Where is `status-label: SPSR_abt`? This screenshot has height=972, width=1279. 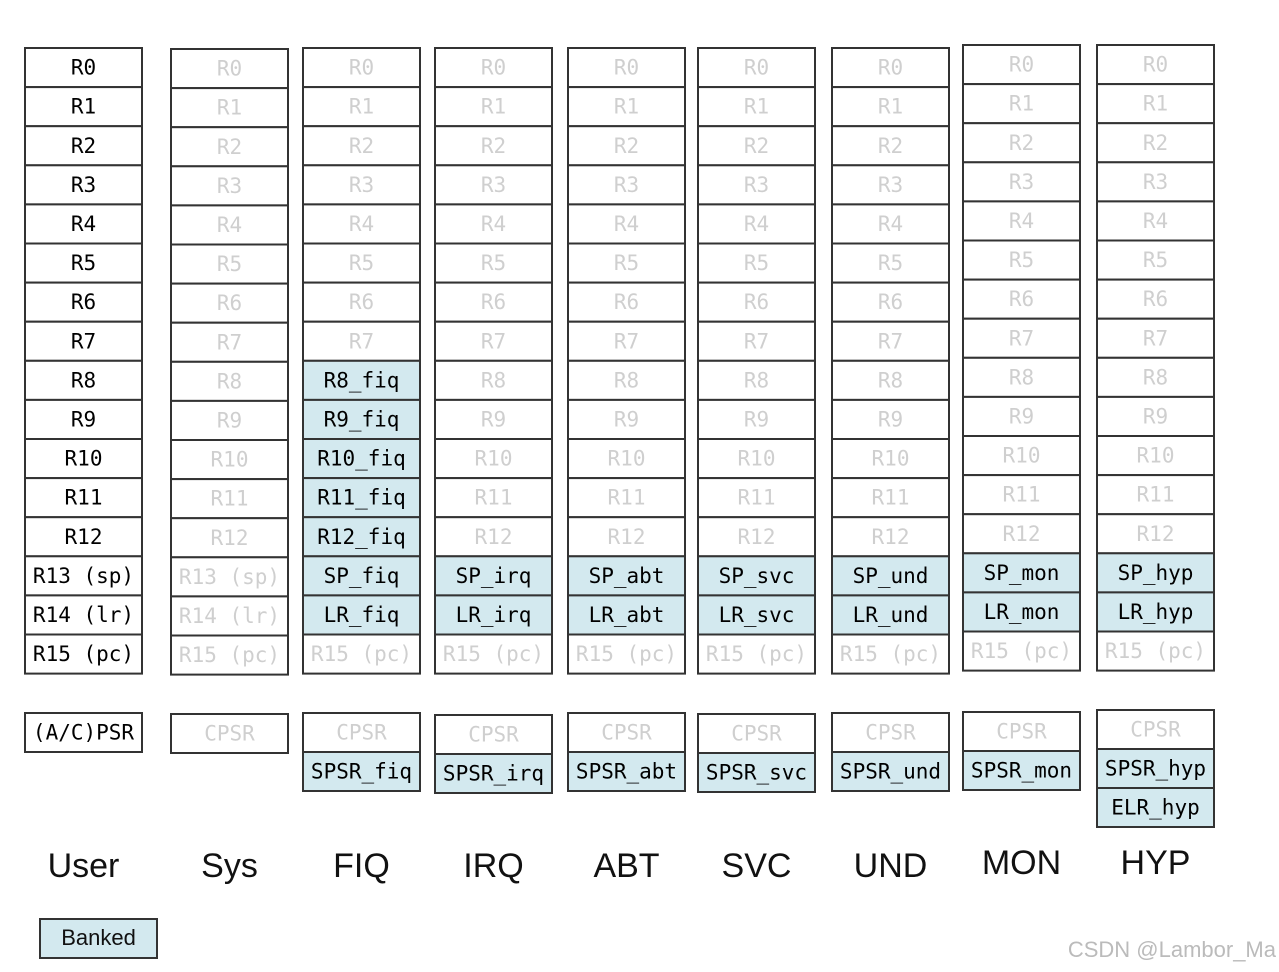 status-label: SPSR_abt is located at coordinates (626, 772).